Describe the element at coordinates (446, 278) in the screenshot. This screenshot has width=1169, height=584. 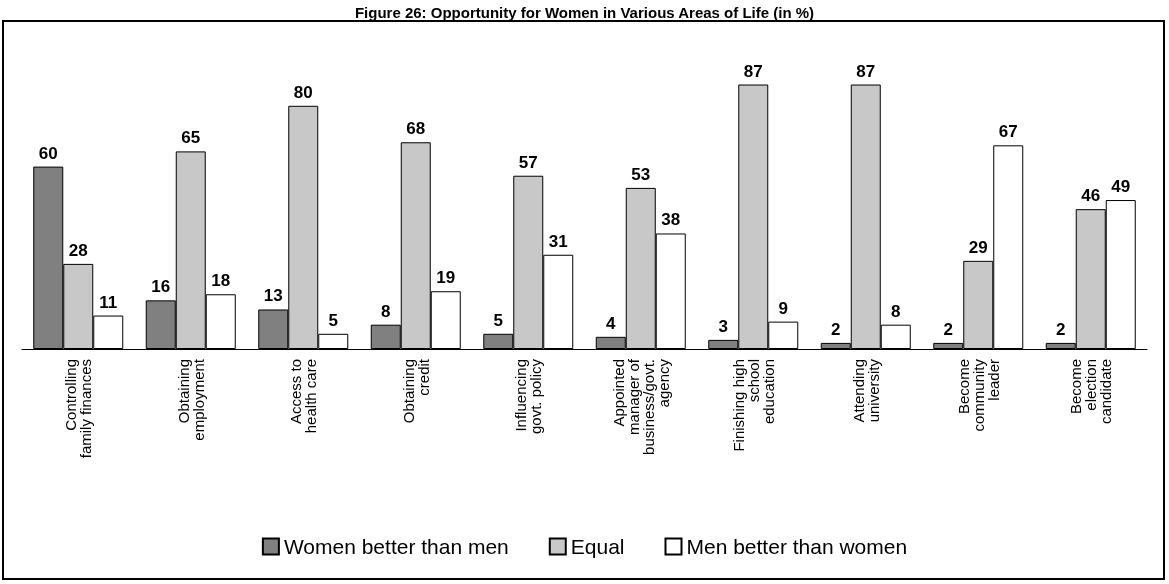
I see `data-label: 19` at that location.